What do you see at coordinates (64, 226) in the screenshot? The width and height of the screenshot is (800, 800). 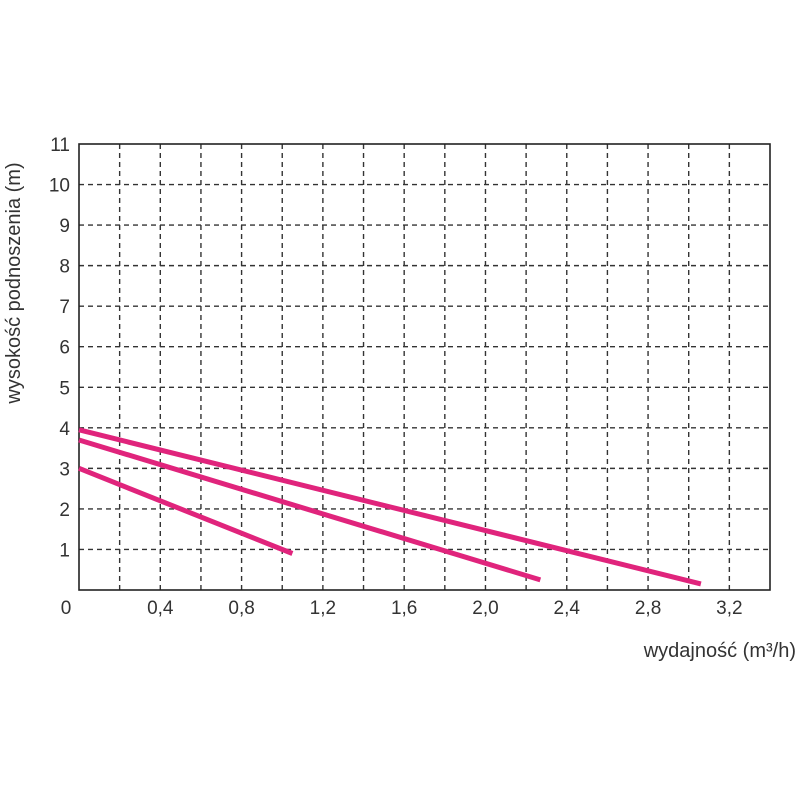 I see `y-tick-label: 9` at bounding box center [64, 226].